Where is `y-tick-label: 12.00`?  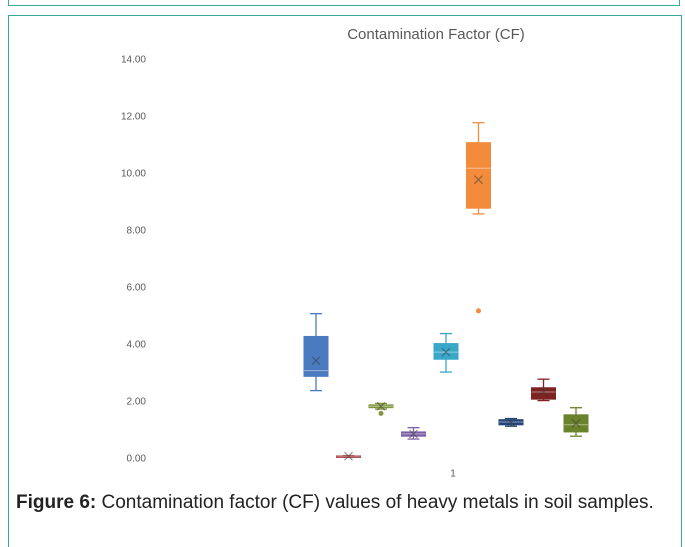 y-tick-label: 12.00 is located at coordinates (133, 117).